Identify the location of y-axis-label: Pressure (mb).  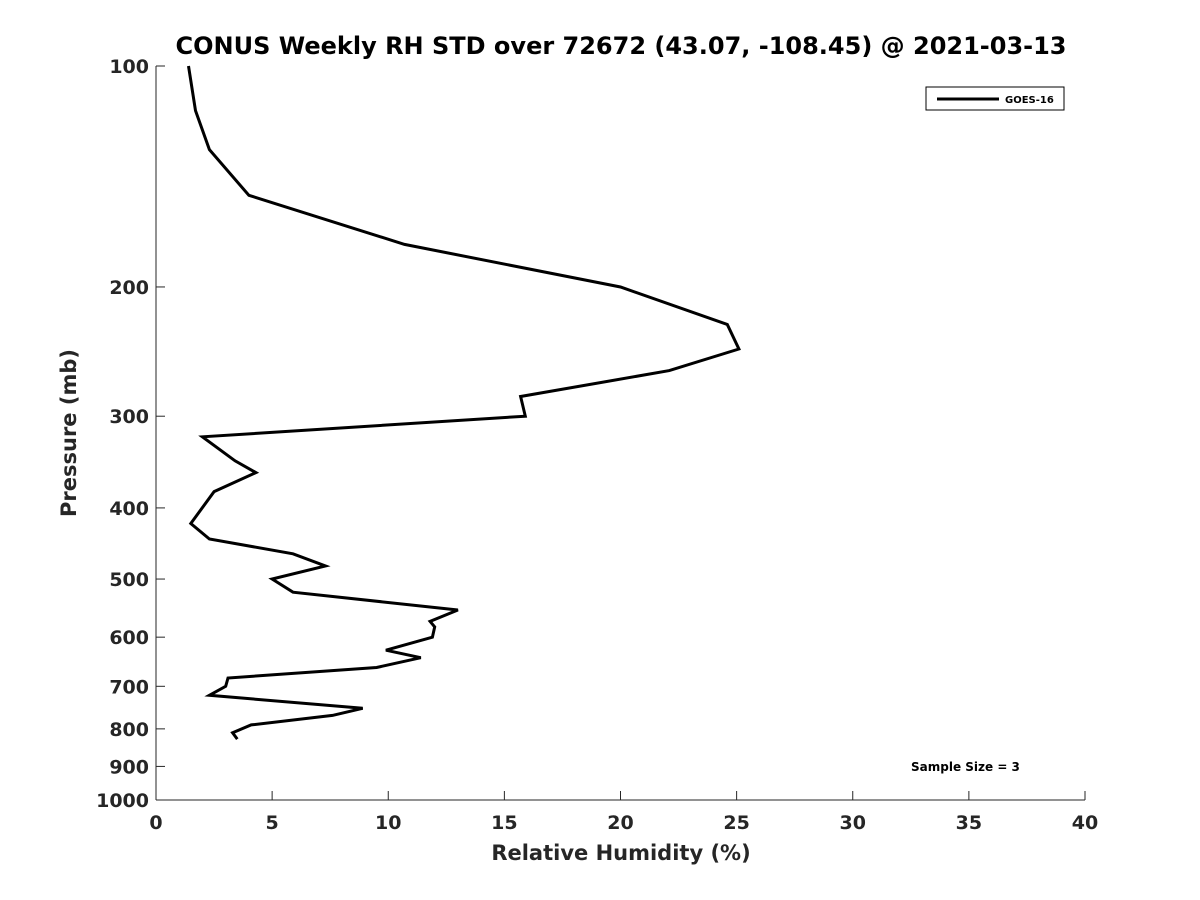
(69, 433).